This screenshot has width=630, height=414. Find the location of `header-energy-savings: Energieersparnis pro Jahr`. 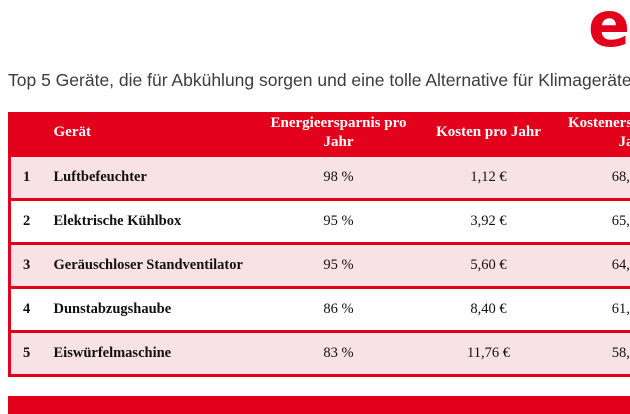

header-energy-savings: Energieersparnis pro Jahr is located at coordinates (339, 133).